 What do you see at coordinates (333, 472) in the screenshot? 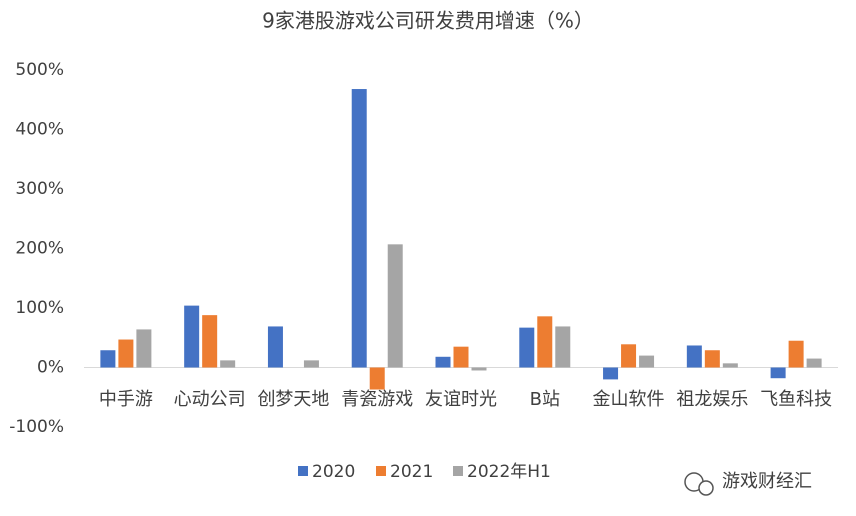
I see `legend-label: 2020` at bounding box center [333, 472].